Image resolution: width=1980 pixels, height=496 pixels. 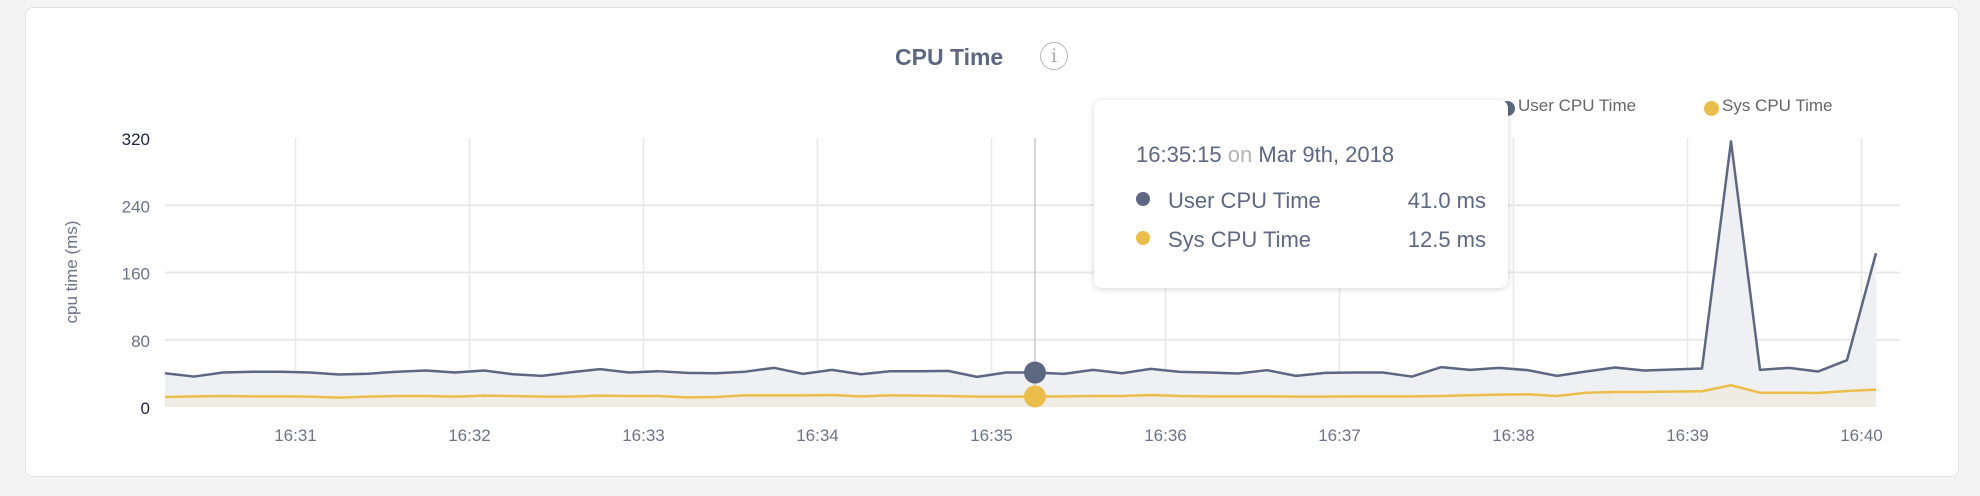 I want to click on x-tick-label: 16:32, so click(x=469, y=435).